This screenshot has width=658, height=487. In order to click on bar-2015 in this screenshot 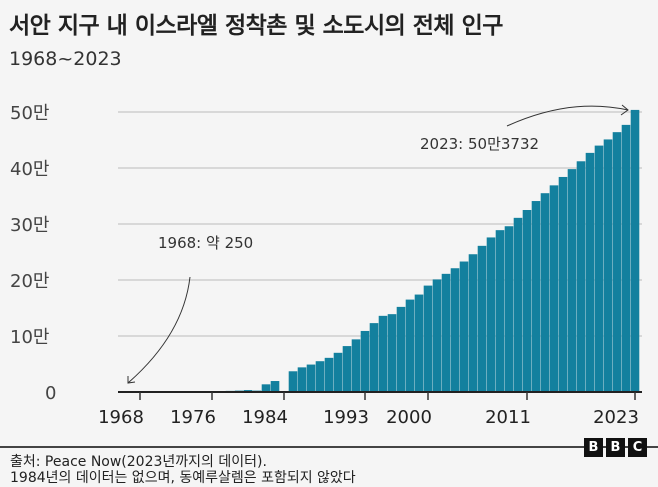, I will do `click(563, 284)`.